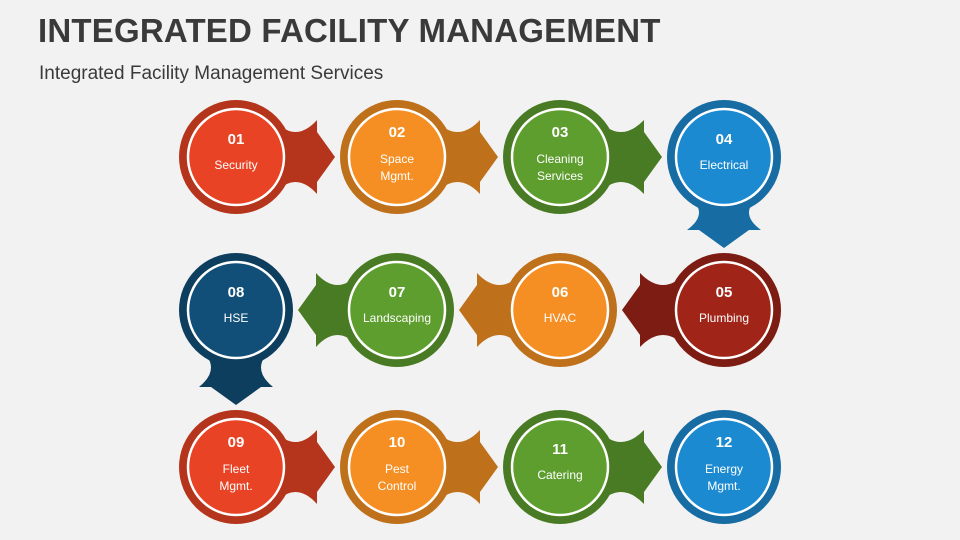  I want to click on step-label: Energy, so click(724, 469).